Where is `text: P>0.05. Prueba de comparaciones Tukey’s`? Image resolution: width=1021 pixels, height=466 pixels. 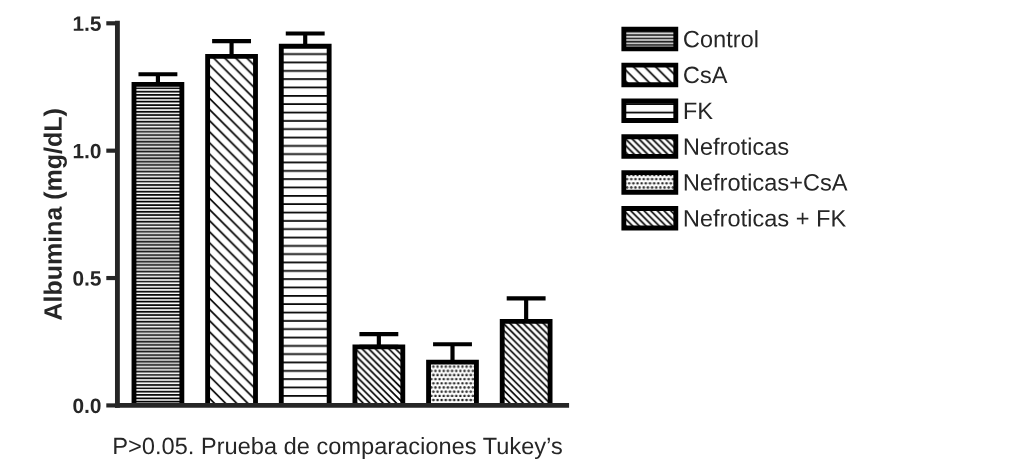 text: P>0.05. Prueba de comparaciones Tukey’s is located at coordinates (338, 448).